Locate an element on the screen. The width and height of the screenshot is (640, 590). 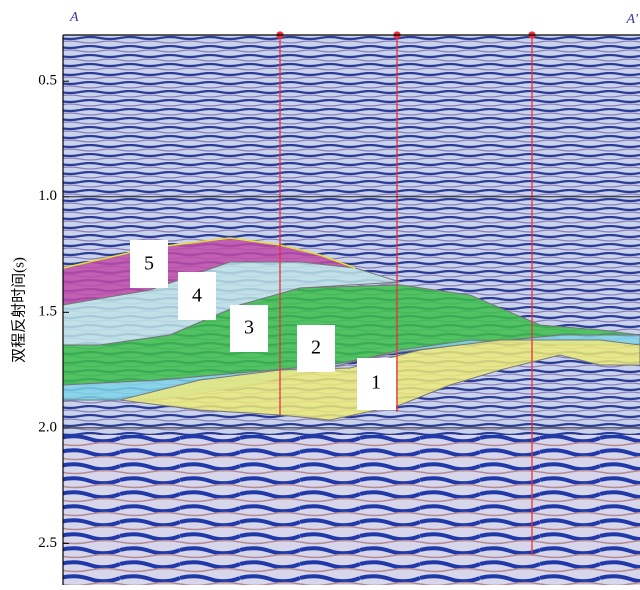
zone-labels: 5 4 3 2 1 is located at coordinates (263, 325).